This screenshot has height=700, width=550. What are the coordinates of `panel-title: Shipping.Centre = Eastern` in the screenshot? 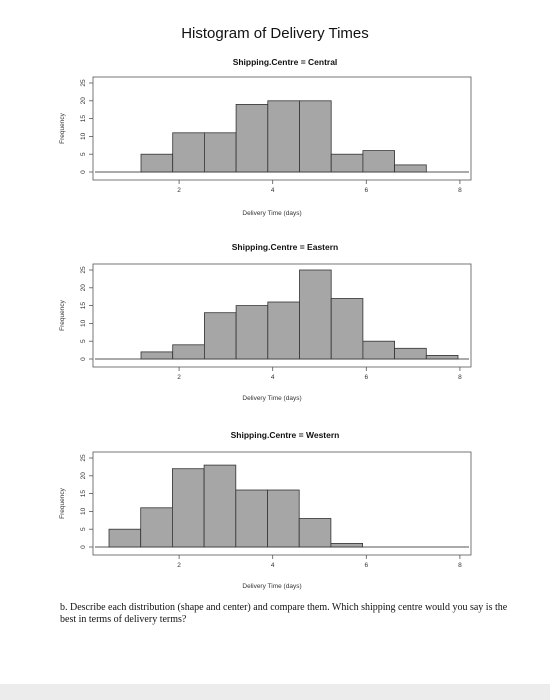 It's located at (285, 247).